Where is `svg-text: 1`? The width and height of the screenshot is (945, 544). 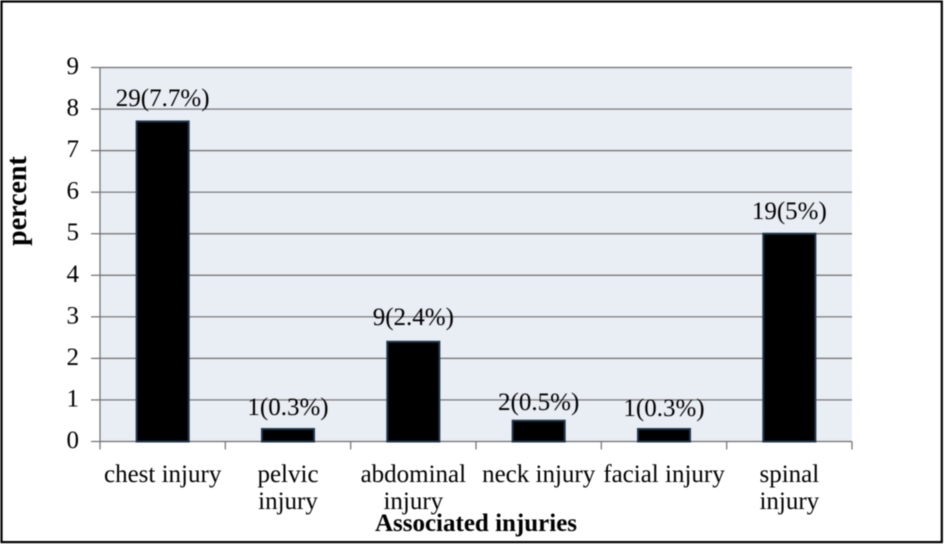
svg-text: 1 is located at coordinates (73, 398).